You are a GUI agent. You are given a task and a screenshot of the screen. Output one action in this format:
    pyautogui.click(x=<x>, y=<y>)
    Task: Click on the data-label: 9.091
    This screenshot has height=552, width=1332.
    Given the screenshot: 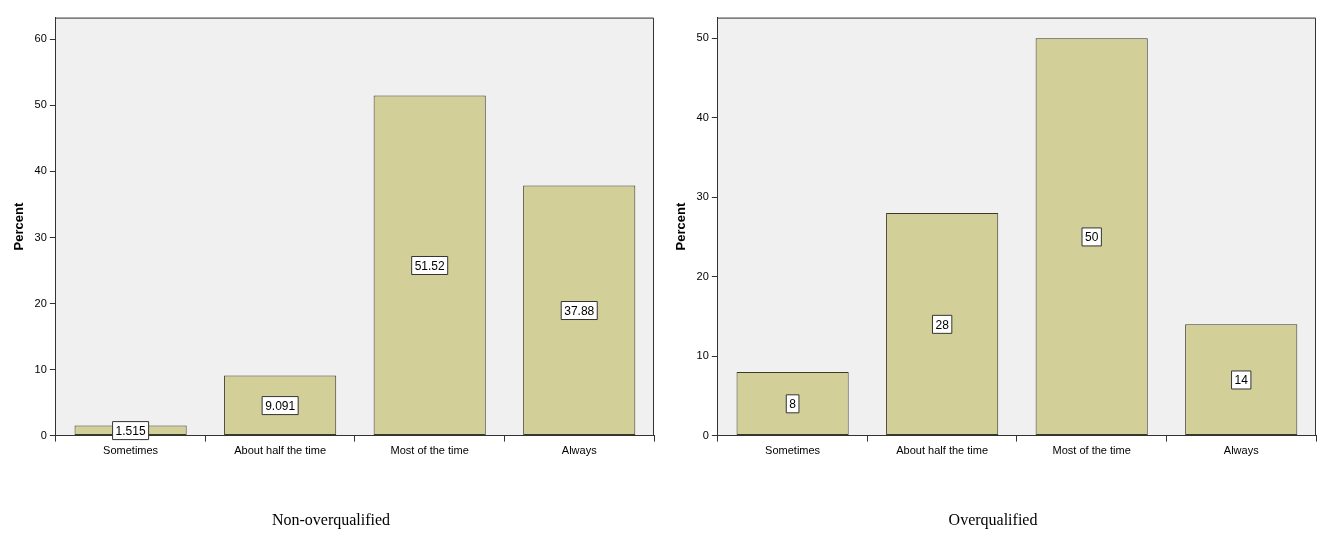 What is the action you would take?
    pyautogui.click(x=280, y=405)
    